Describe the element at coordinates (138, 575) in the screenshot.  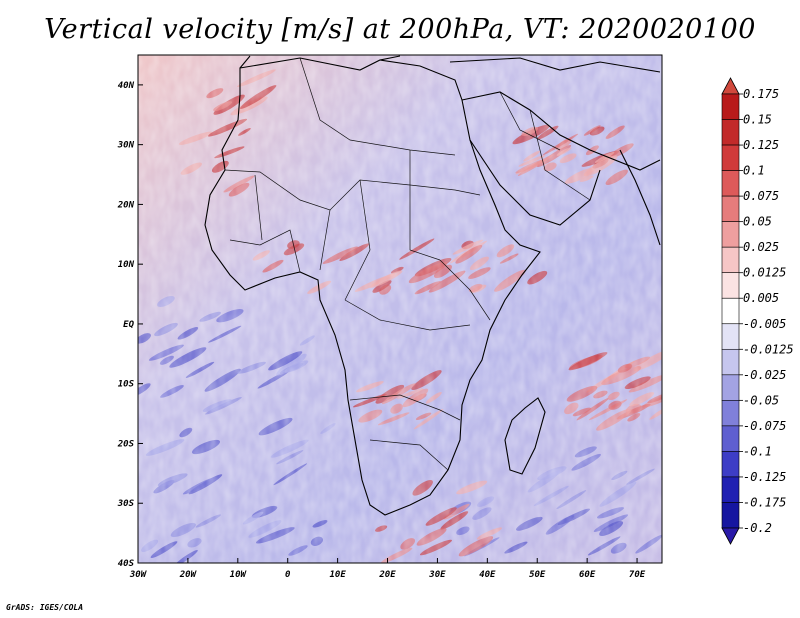
I see `x-tick-label: 30W` at that location.